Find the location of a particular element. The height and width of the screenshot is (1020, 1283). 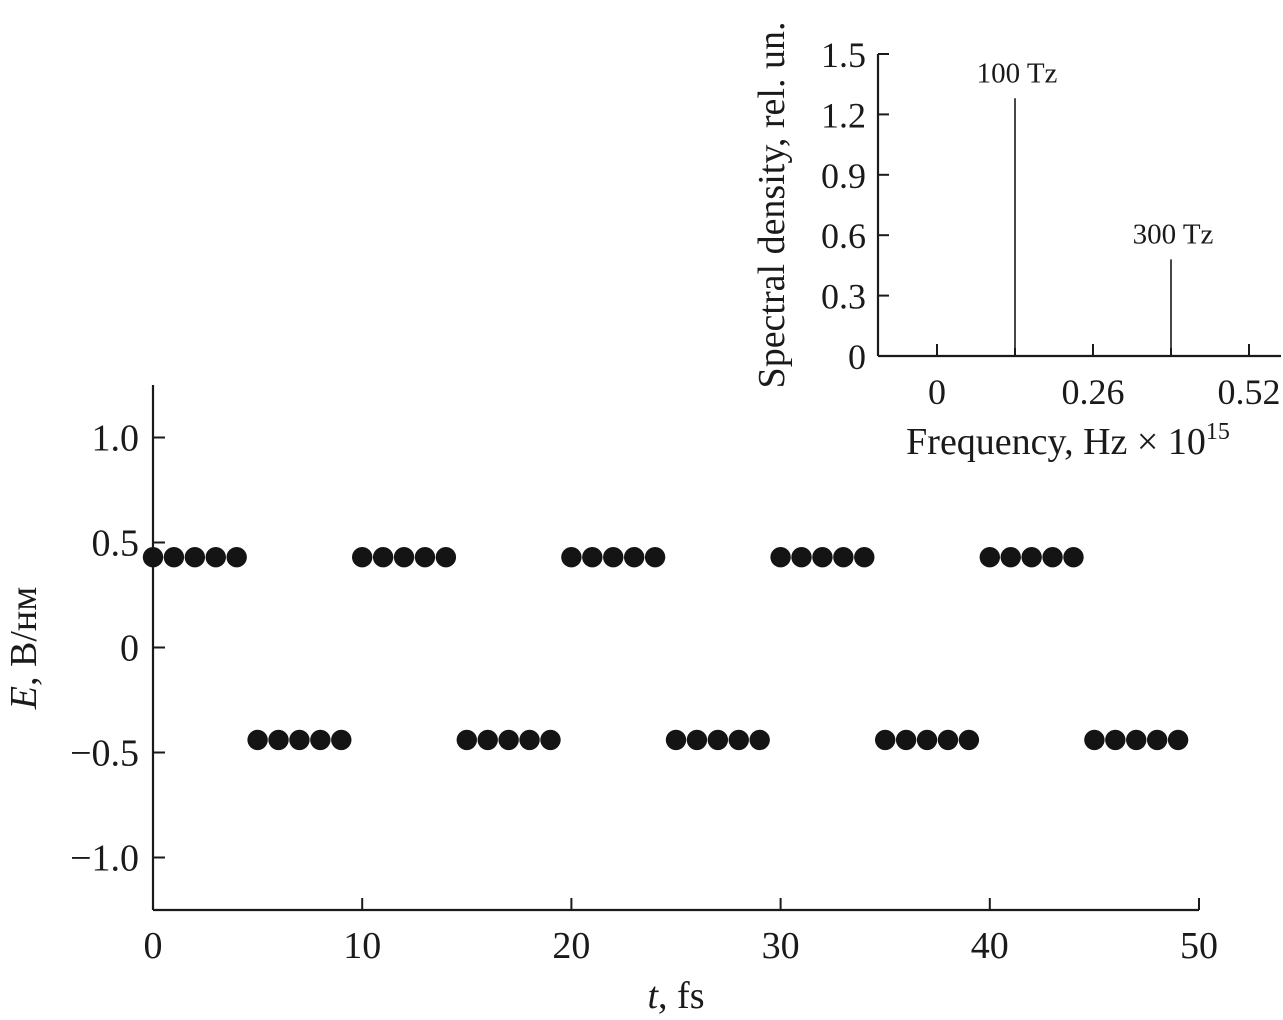

main-y-axis-label-unit: , В/нм is located at coordinates (24, 636).